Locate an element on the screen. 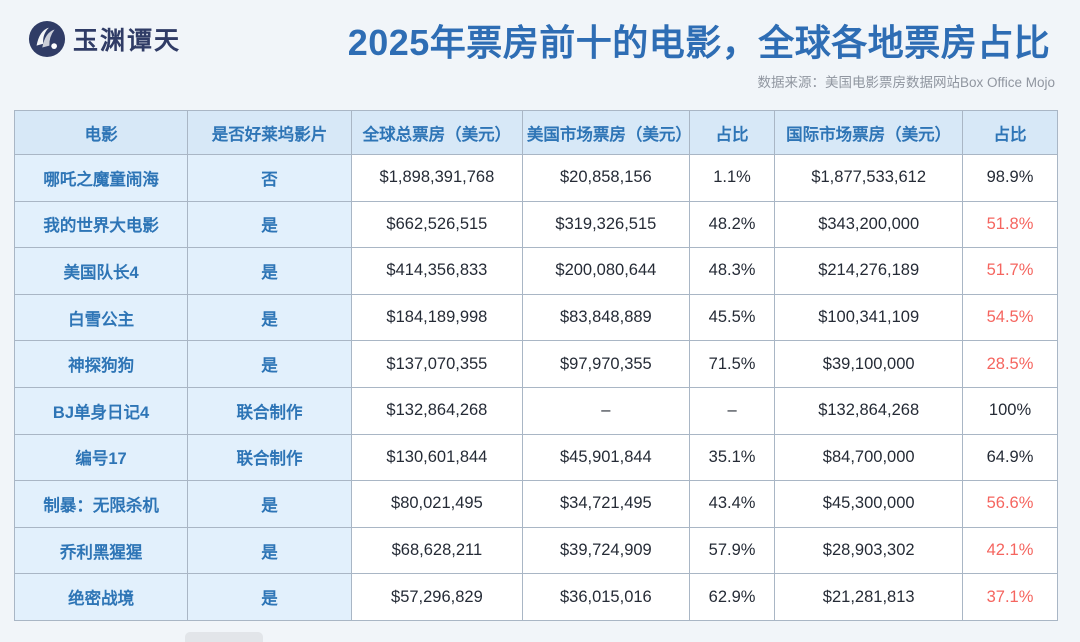 Image resolution: width=1080 pixels, height=642 pixels. intl-share: 28.5% is located at coordinates (1010, 364).